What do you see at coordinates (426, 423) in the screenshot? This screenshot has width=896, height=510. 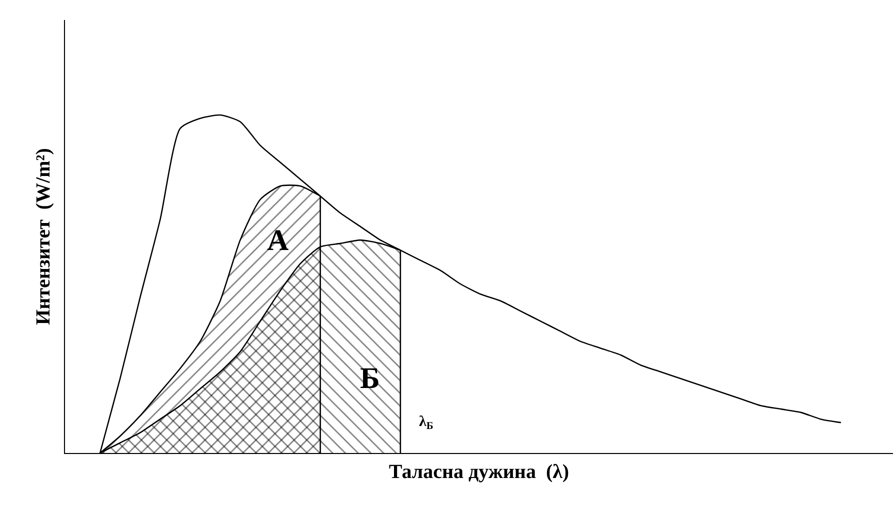 I see `annotation: λ$_{Б}$` at bounding box center [426, 423].